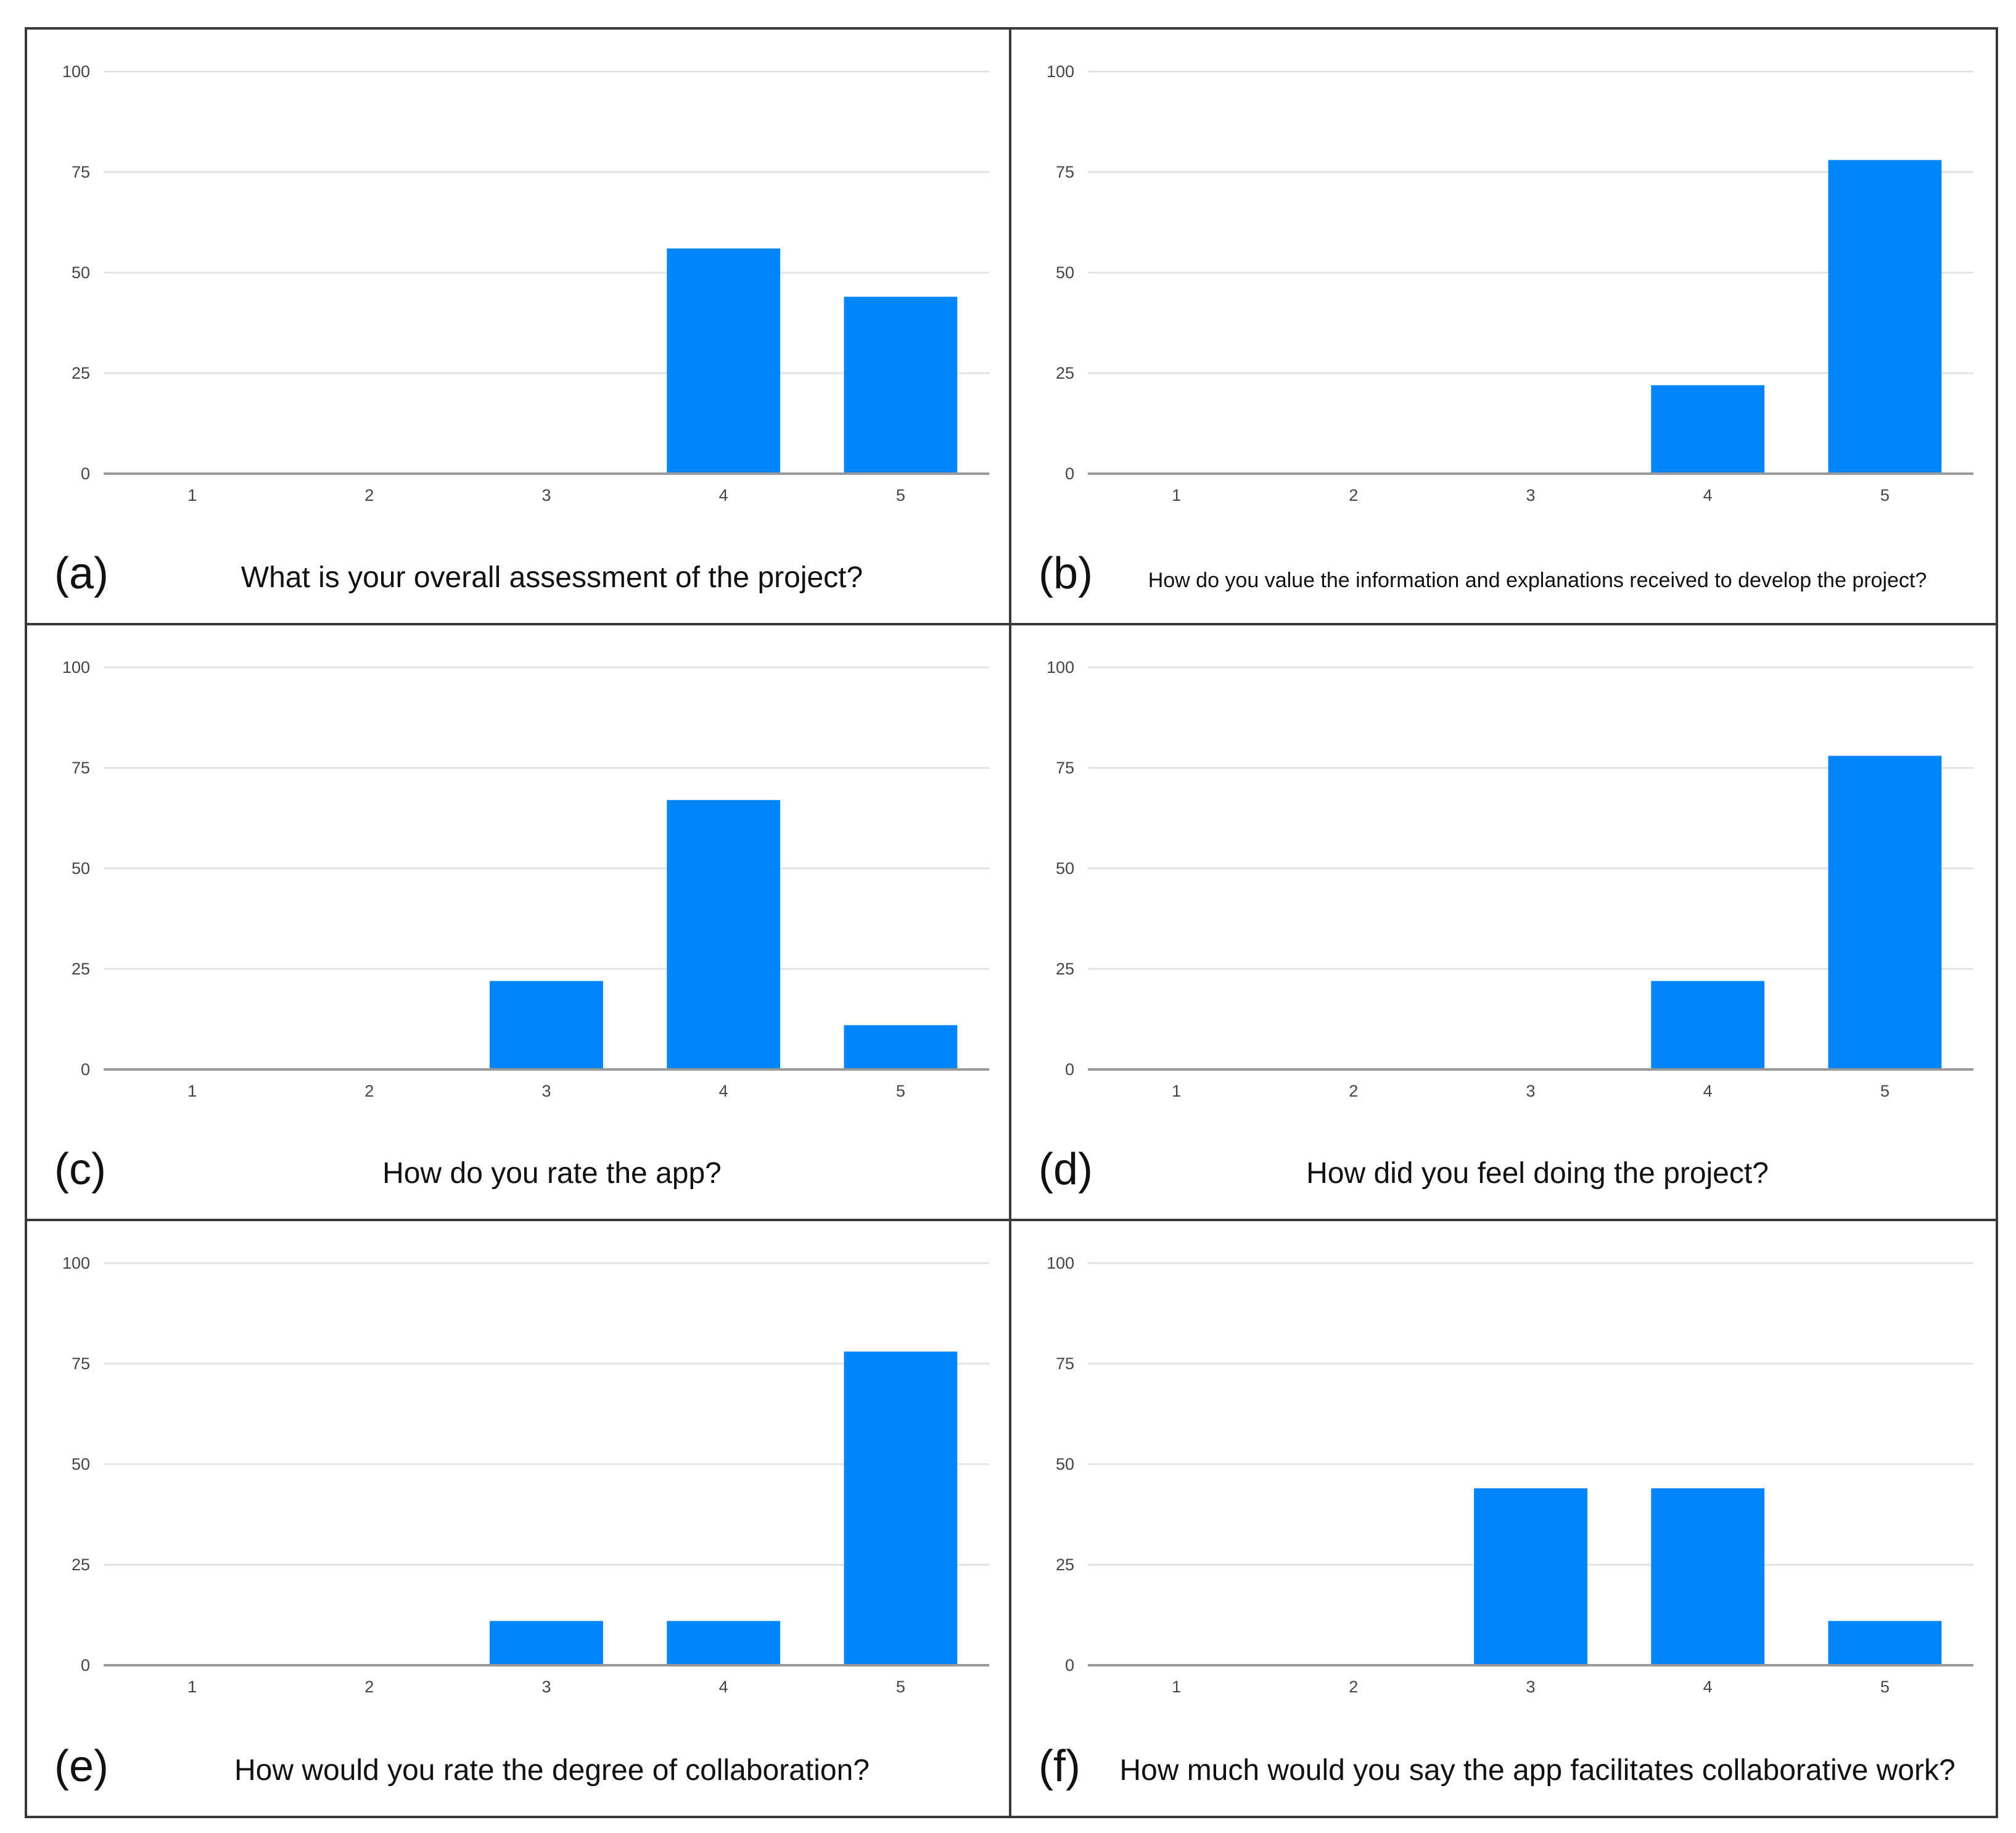 The image size is (2016, 1833). I want to click on x-tick-label-b-5: 5, so click(1885, 496).